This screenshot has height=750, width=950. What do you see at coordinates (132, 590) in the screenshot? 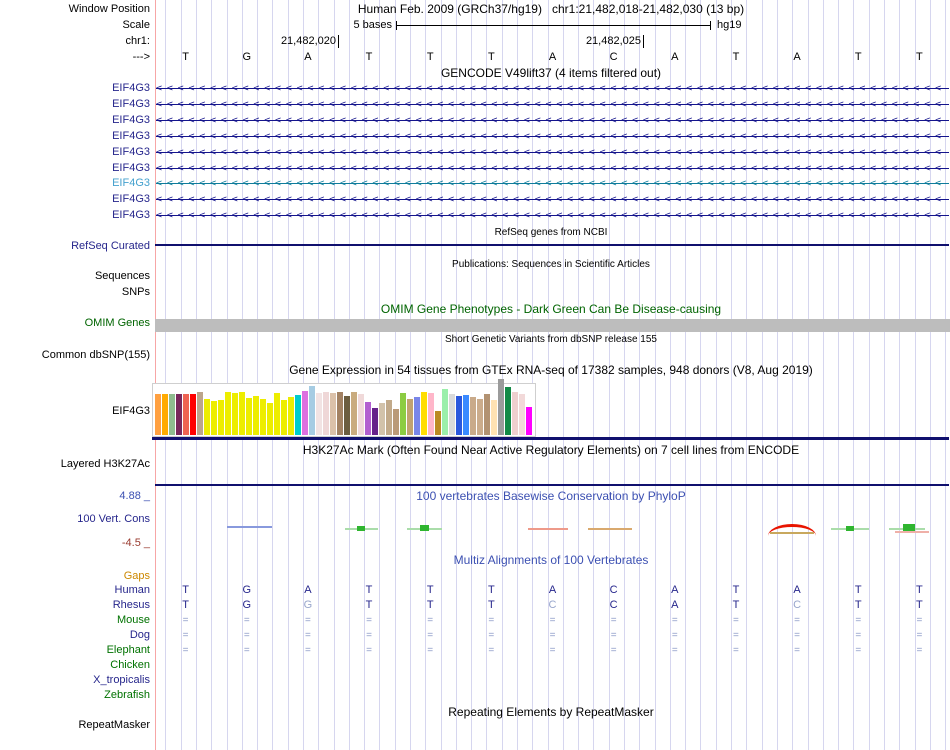
I see `species-label-human: Human` at bounding box center [132, 590].